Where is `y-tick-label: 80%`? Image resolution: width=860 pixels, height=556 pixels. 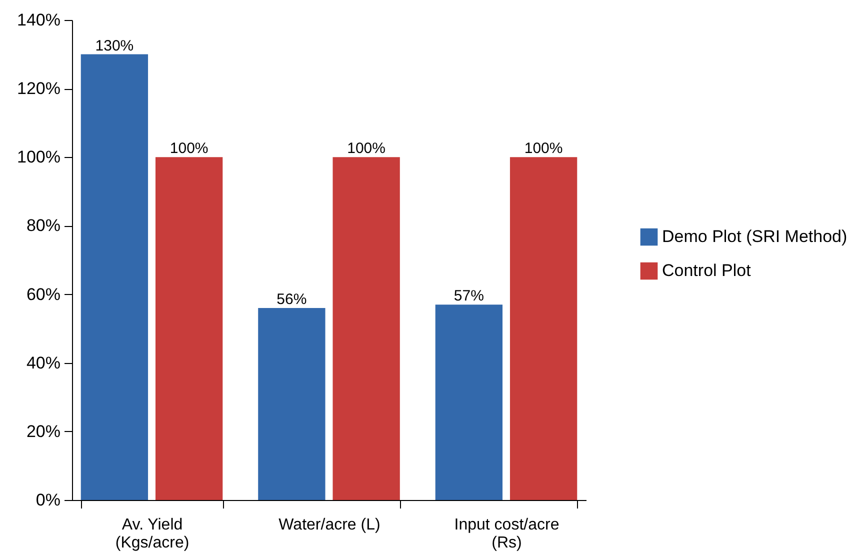
y-tick-label: 80% is located at coordinates (43, 226).